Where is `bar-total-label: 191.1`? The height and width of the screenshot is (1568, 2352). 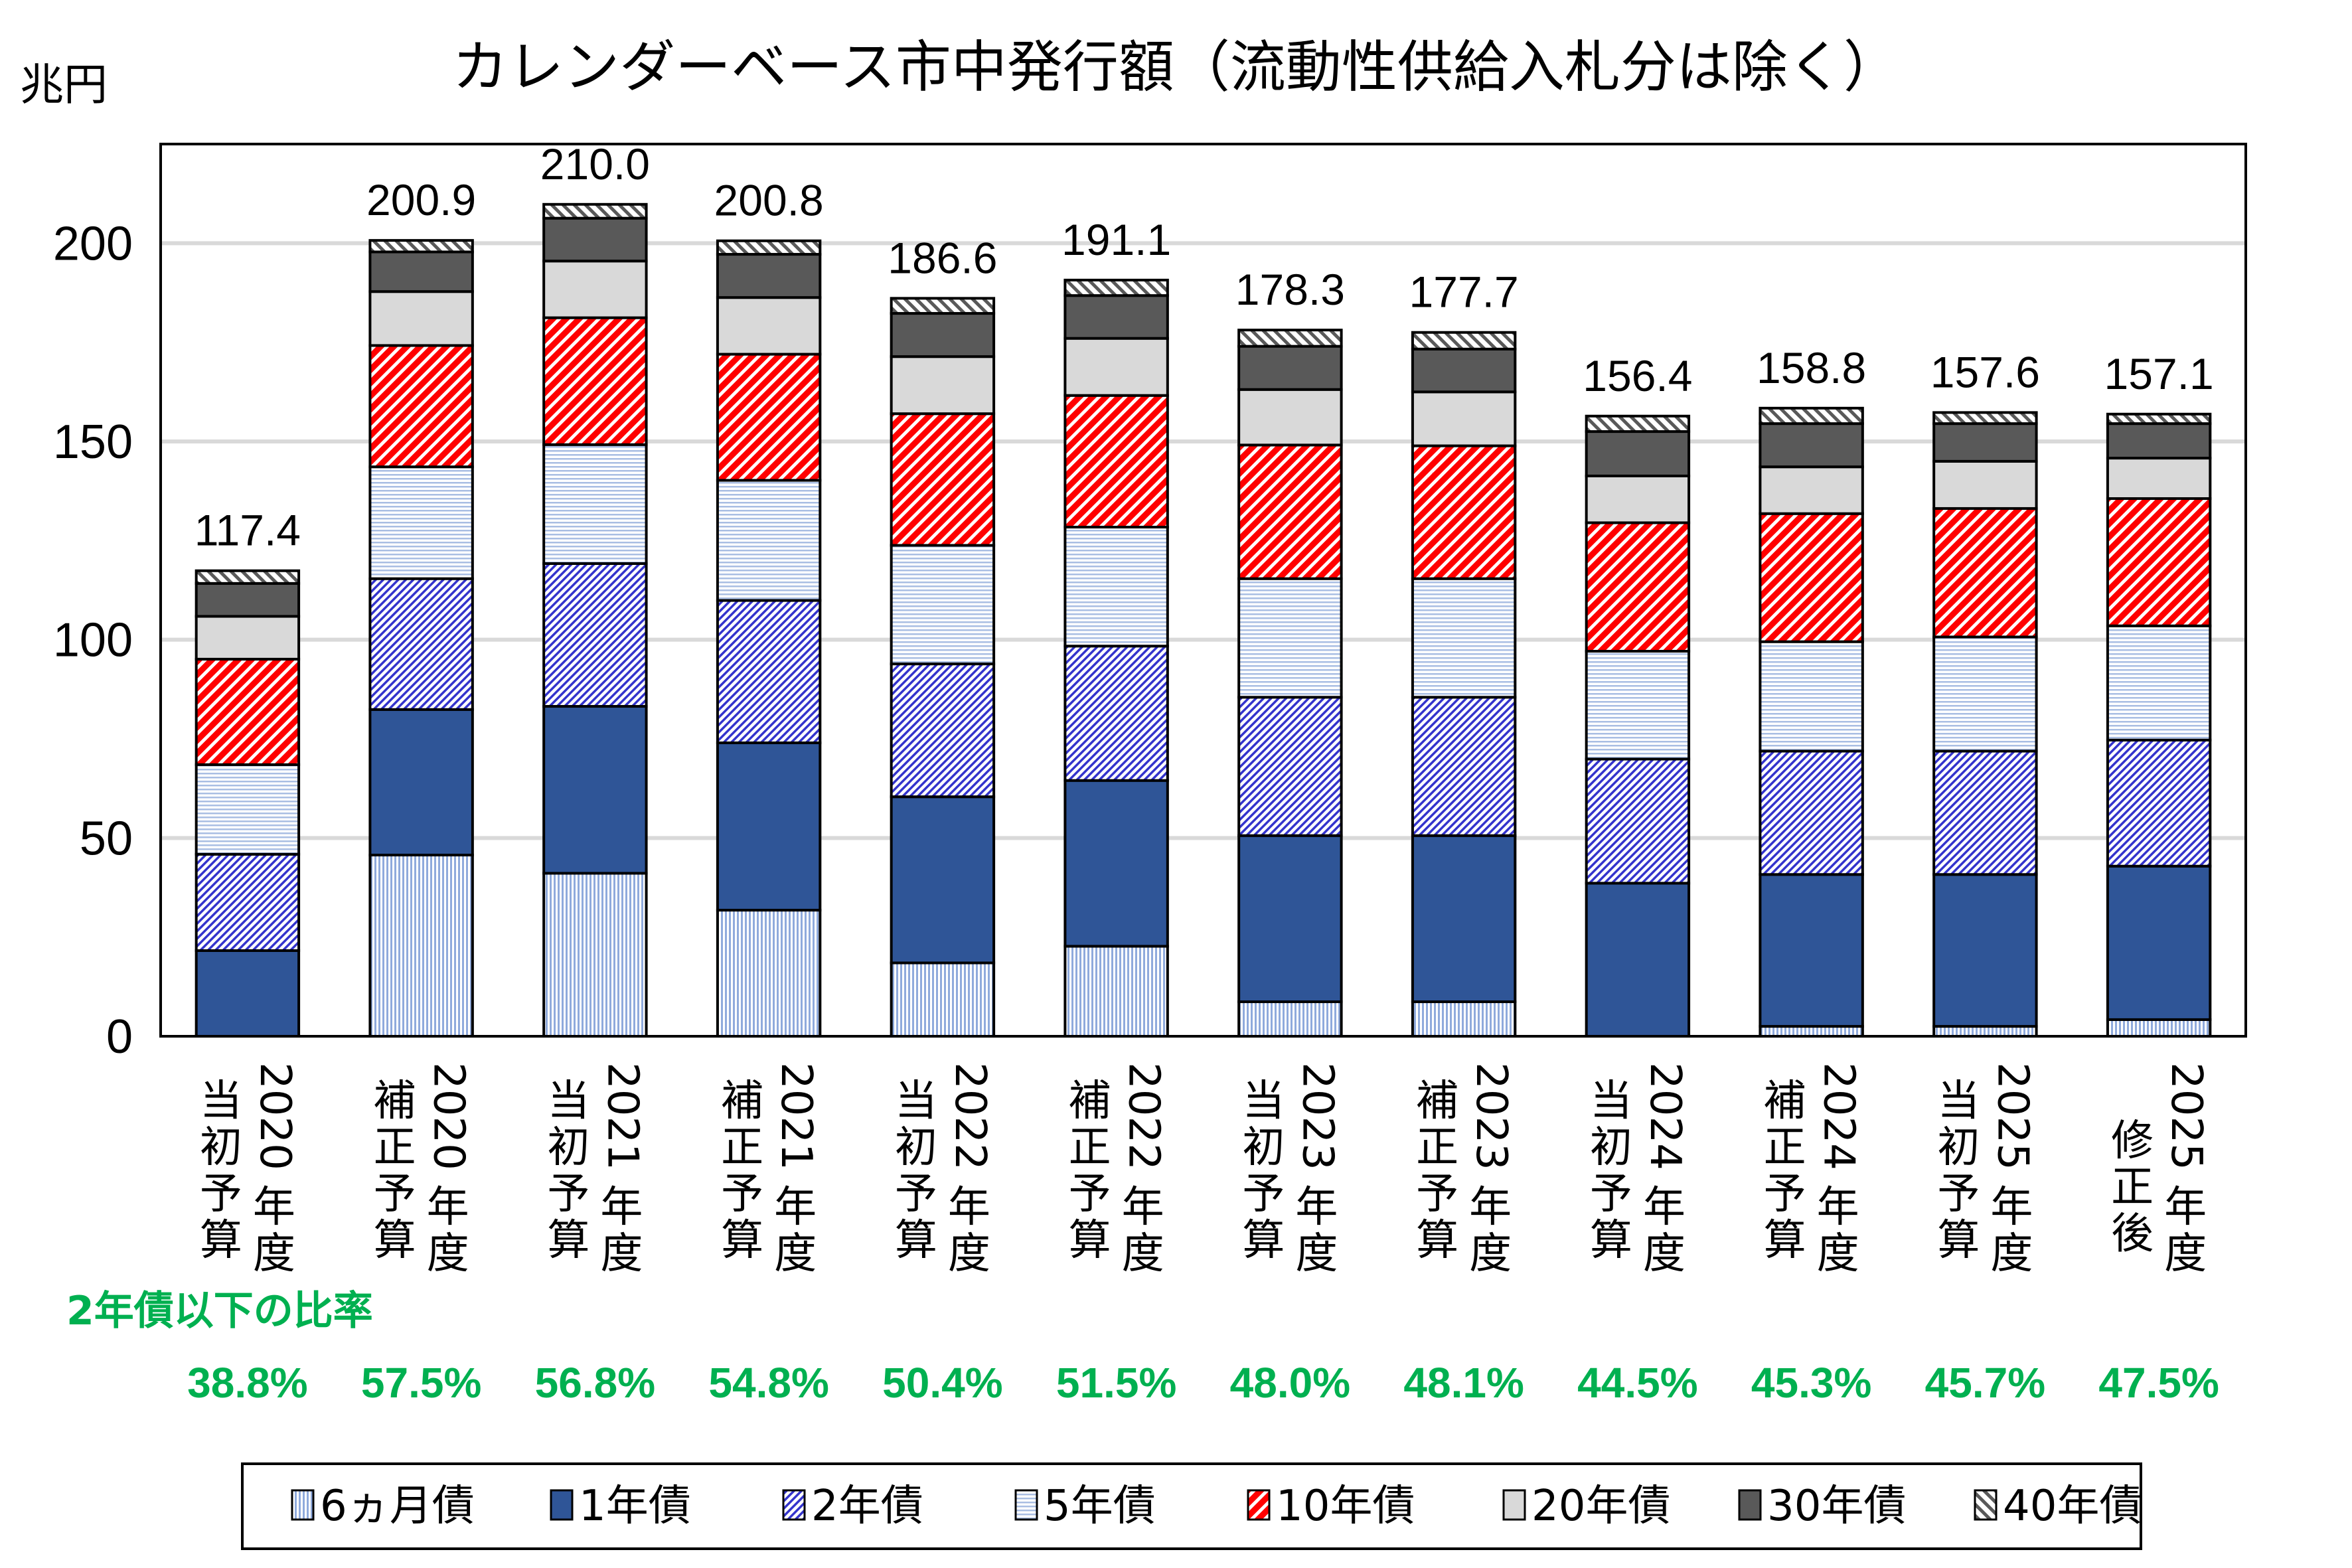 bar-total-label: 191.1 is located at coordinates (1116, 240).